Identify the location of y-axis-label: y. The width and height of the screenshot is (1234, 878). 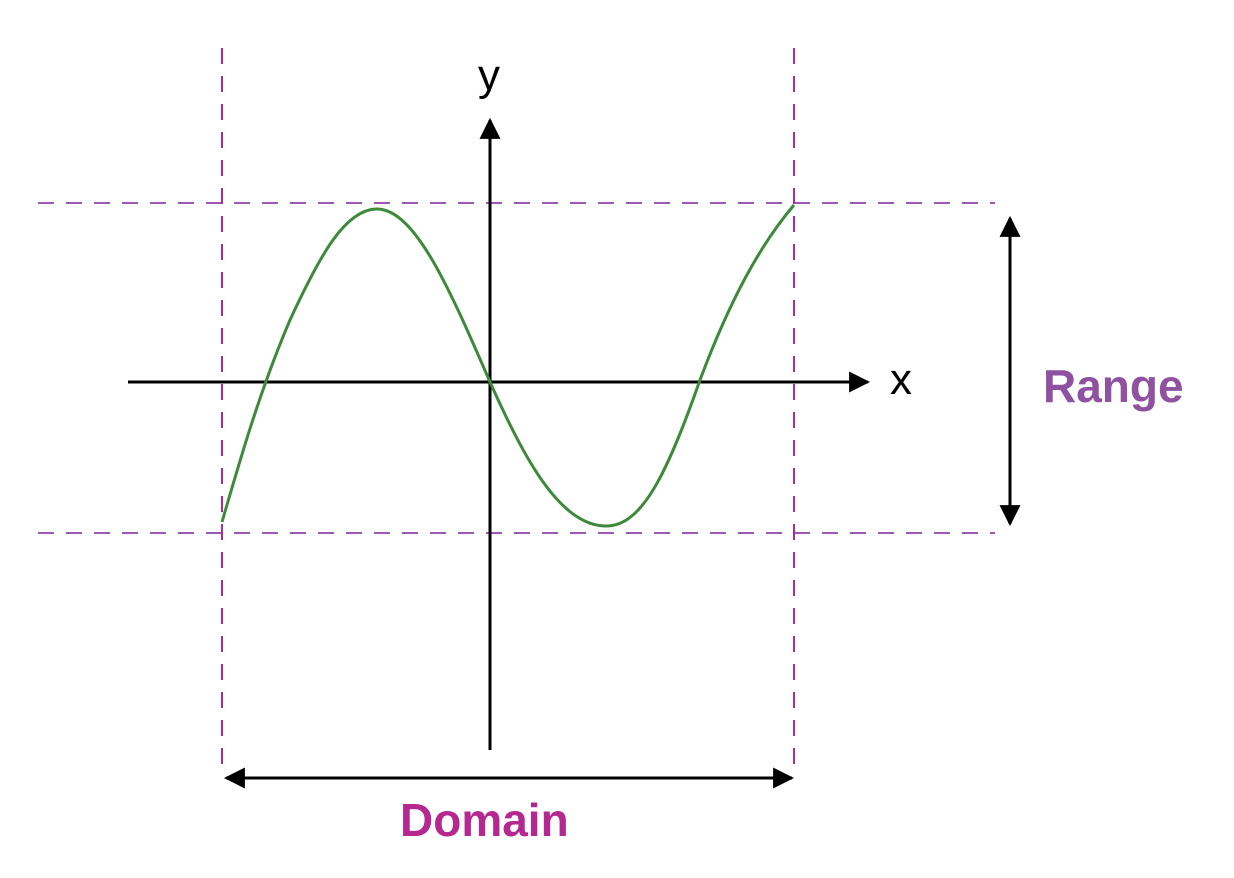
(489, 75).